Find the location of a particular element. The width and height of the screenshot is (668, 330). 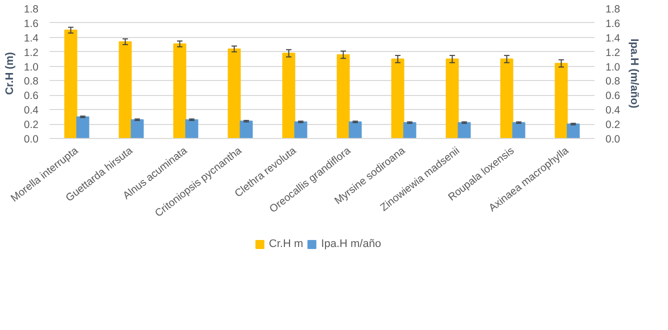

y-tick-label: 1.8 is located at coordinates (31, 10).